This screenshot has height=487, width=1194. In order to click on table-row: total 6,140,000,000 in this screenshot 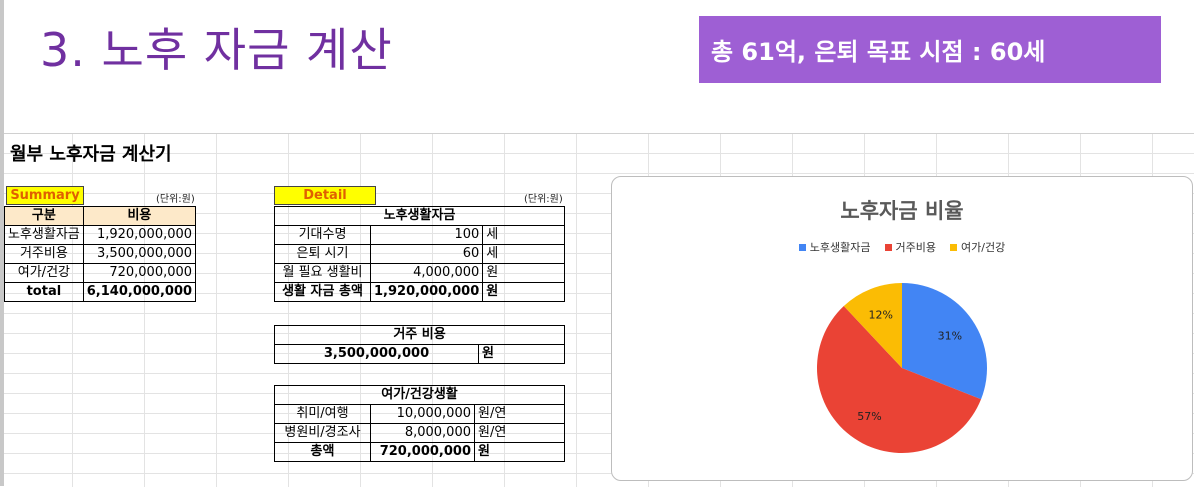, I will do `click(100, 292)`.